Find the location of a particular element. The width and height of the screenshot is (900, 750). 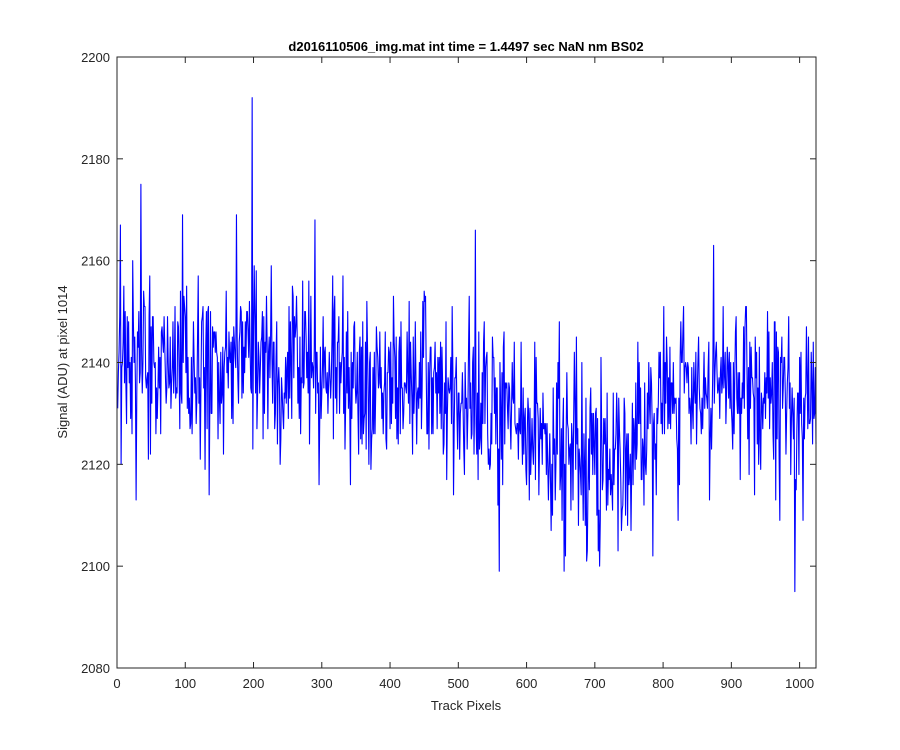

x-axis-label: Track Pixels is located at coordinates (466, 705).